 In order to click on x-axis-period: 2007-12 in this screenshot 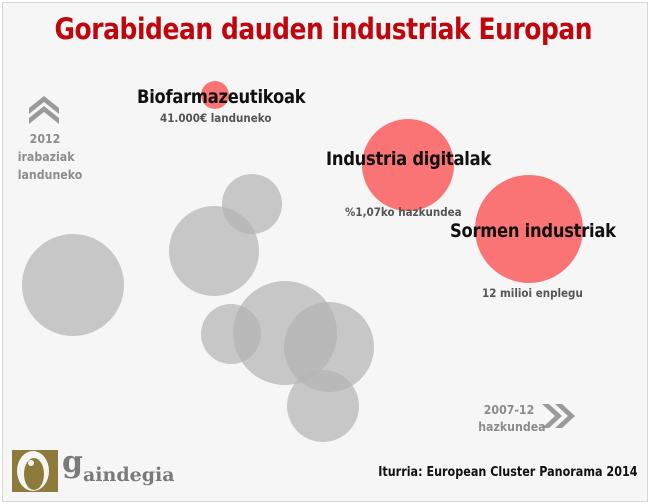, I will do `click(509, 409)`.